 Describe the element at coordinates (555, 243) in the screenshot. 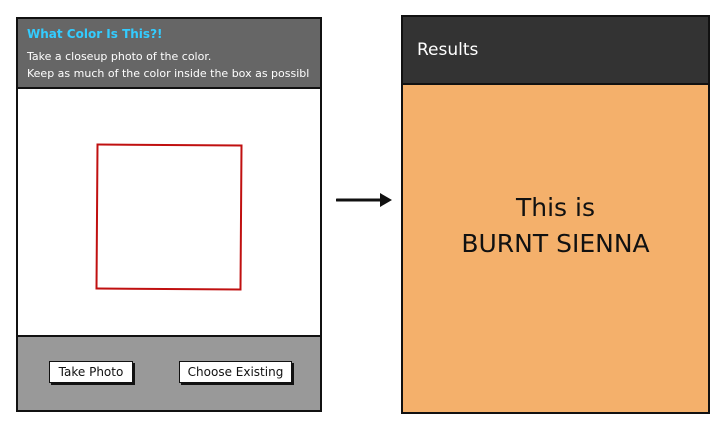

I see `result-color-name: BURNT SIENNA` at that location.